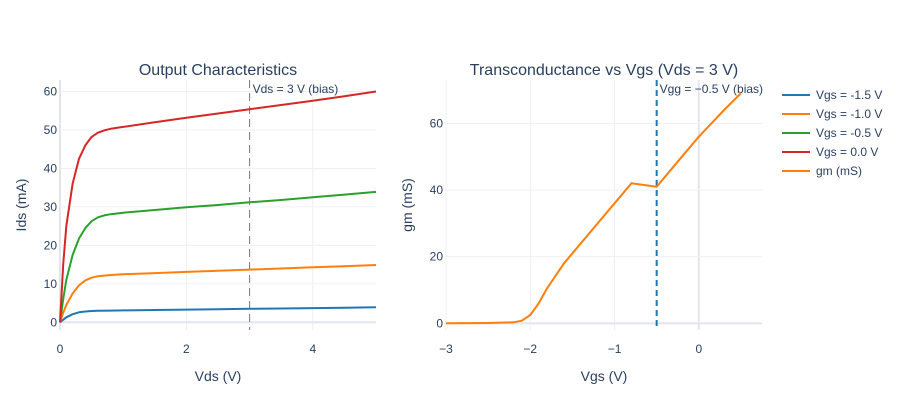  What do you see at coordinates (186, 349) in the screenshot?
I see `x-tick-label: 2` at bounding box center [186, 349].